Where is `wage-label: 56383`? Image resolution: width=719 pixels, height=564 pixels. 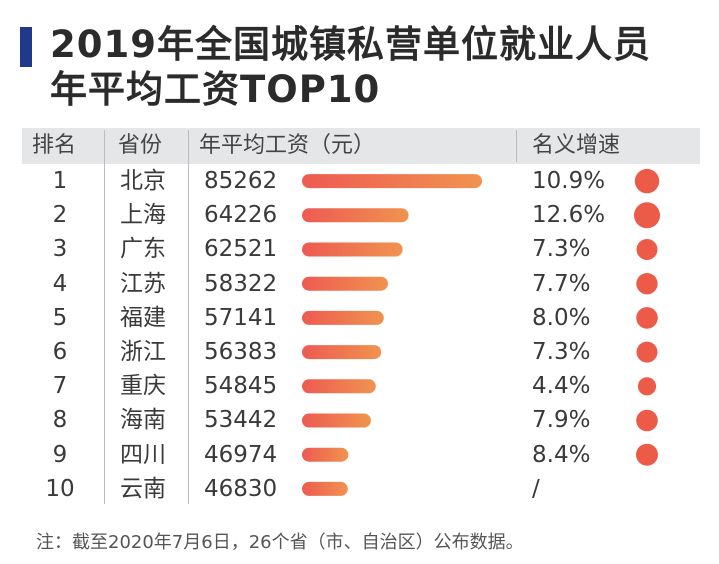 wage-label: 56383 is located at coordinates (241, 352).